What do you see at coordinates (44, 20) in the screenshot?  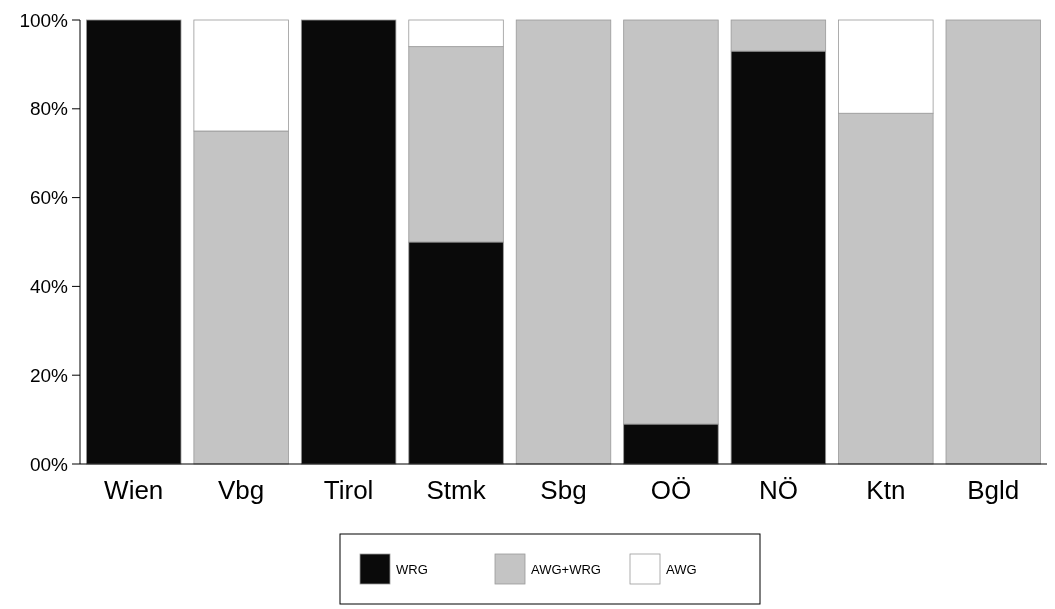 I see `y-tick-label: 100%` at bounding box center [44, 20].